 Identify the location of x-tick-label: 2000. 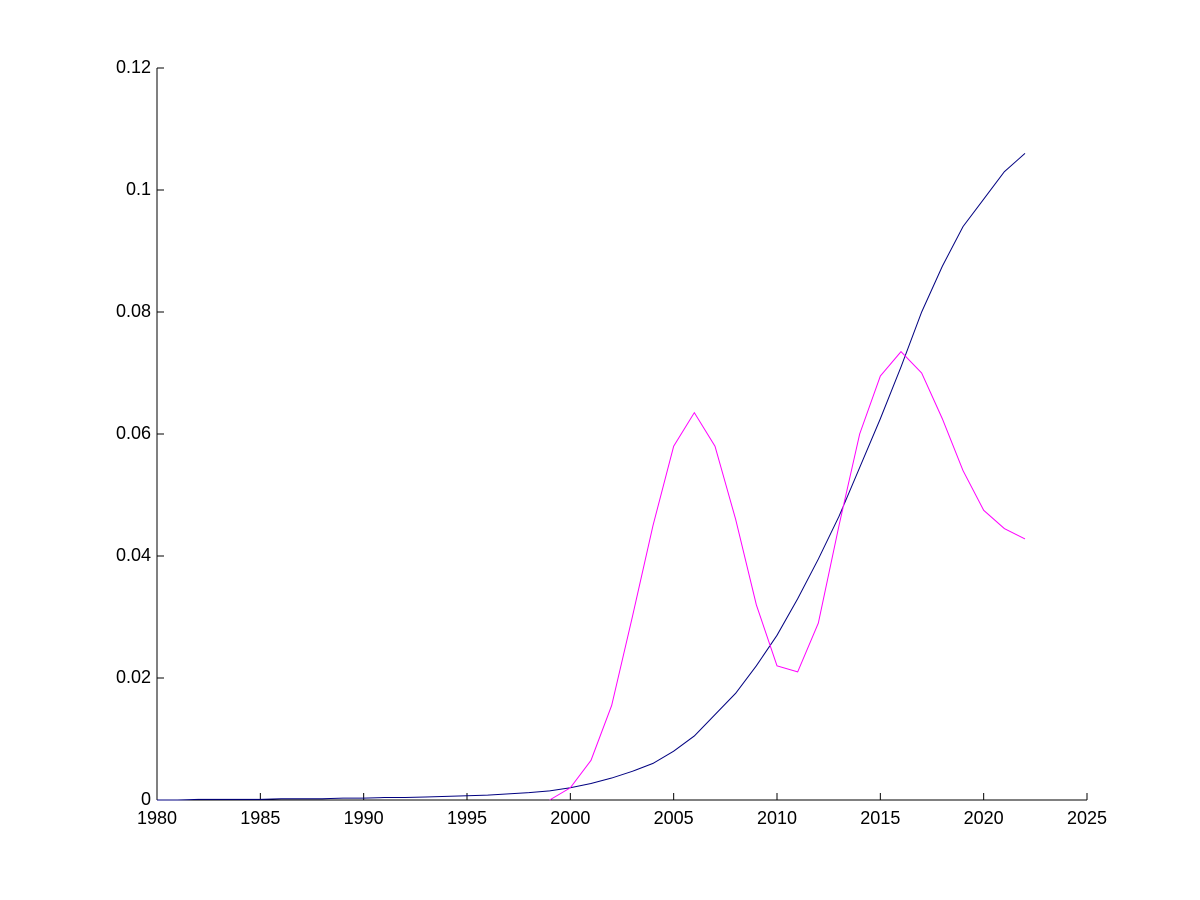
(570, 818).